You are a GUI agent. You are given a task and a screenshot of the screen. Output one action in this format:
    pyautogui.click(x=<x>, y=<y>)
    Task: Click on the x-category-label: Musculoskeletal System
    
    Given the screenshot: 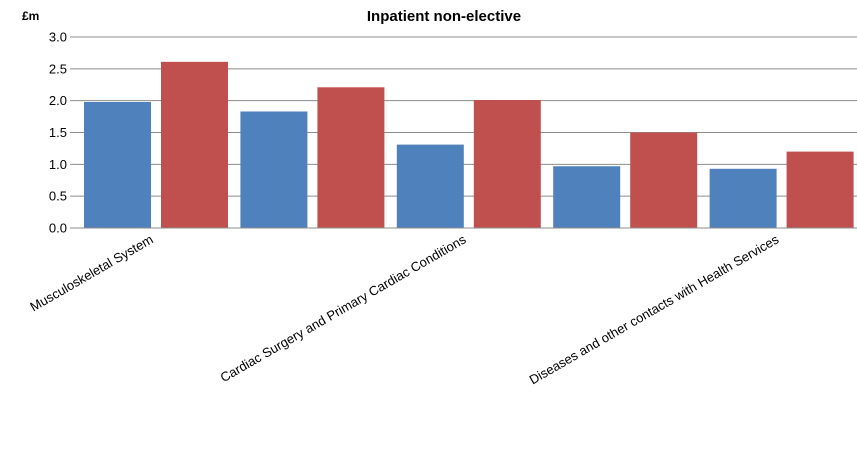 What is the action you would take?
    pyautogui.click(x=91, y=273)
    